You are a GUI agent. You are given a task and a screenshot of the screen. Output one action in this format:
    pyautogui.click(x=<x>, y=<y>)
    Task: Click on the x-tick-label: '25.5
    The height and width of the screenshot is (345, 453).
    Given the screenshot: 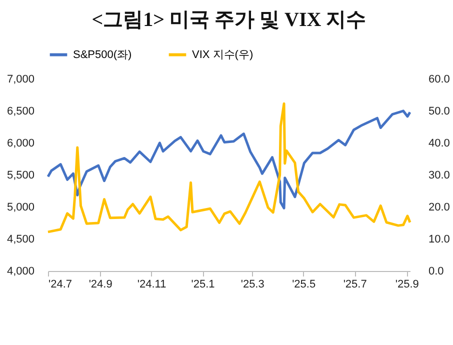 What is the action you would take?
    pyautogui.click(x=304, y=284)
    